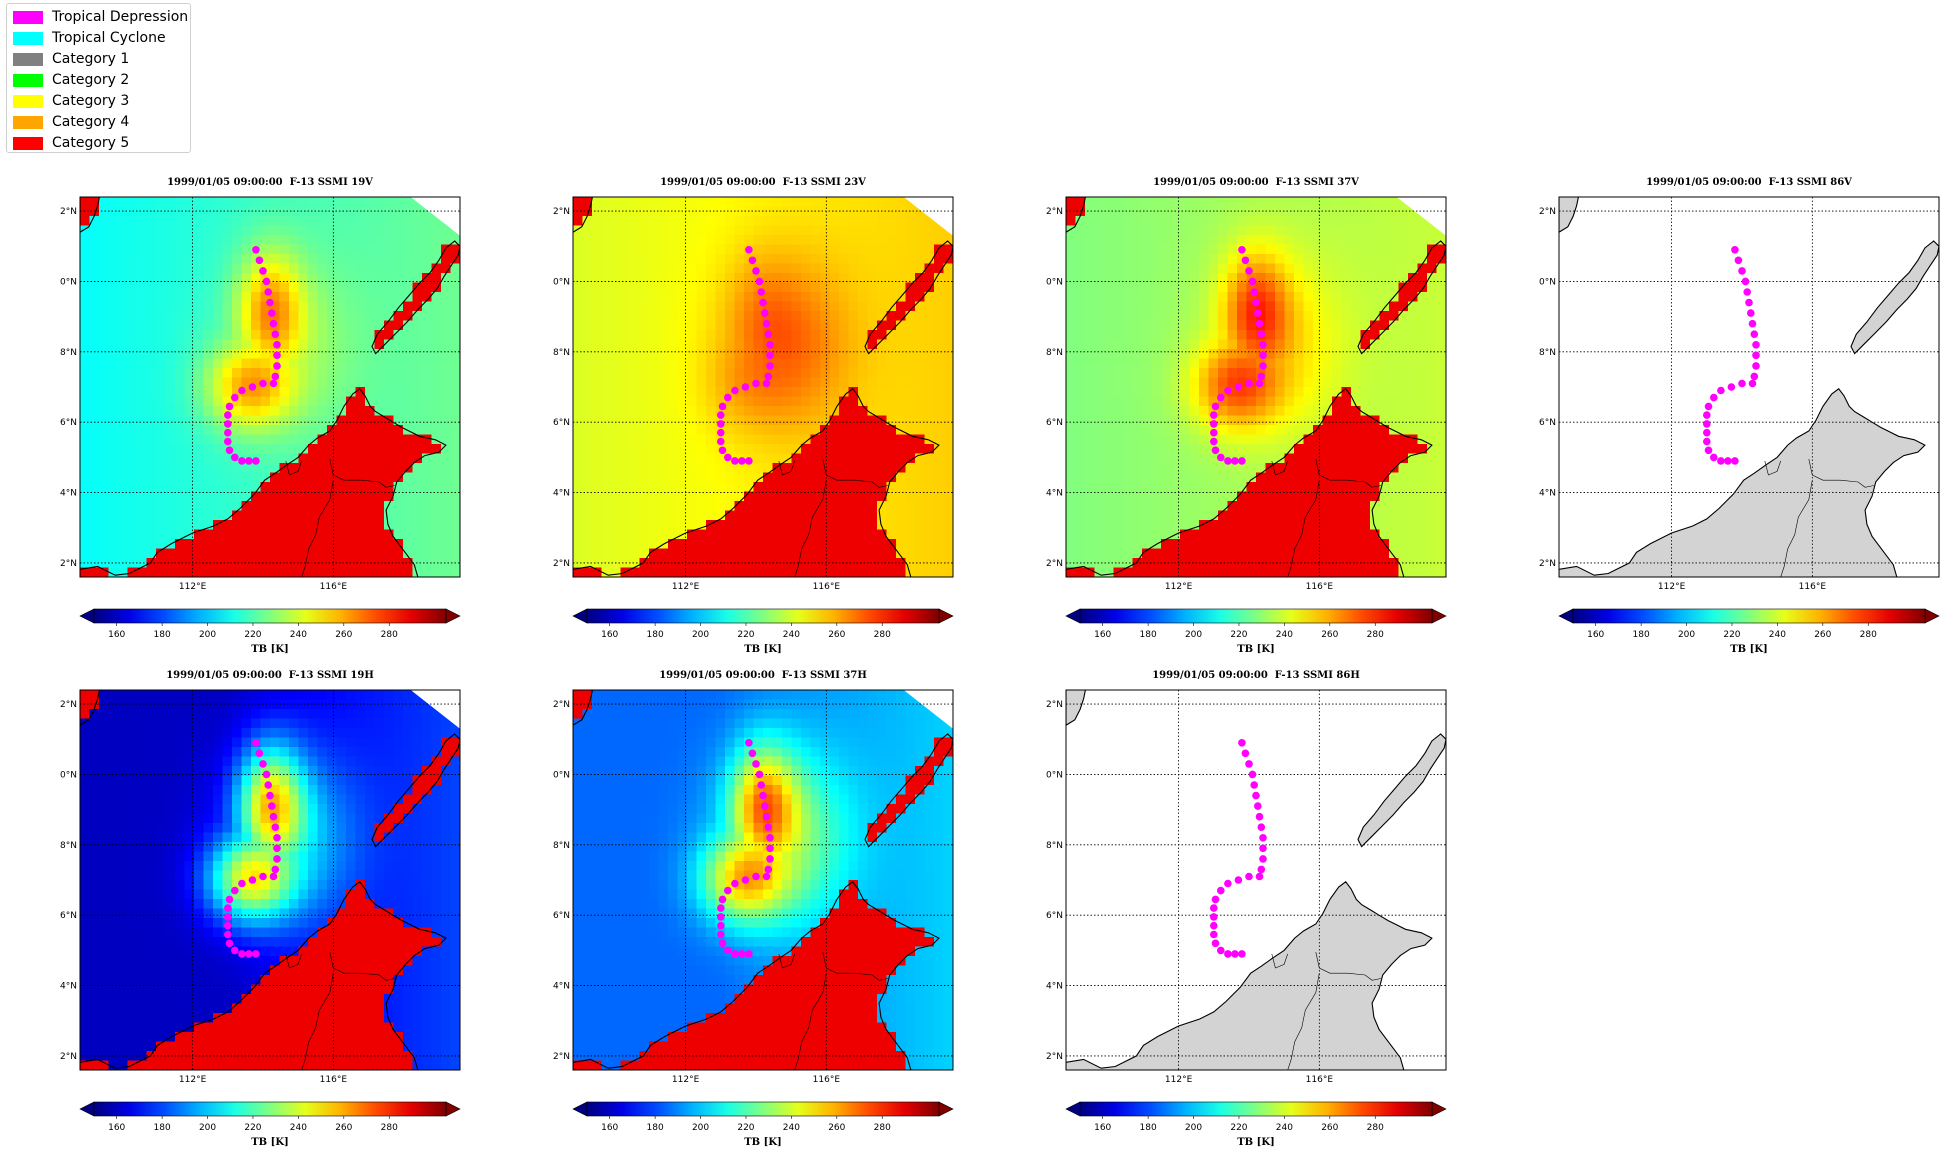 Image resolution: width=1947 pixels, height=1170 pixels. I want to click on track-point, so click(721, 415).